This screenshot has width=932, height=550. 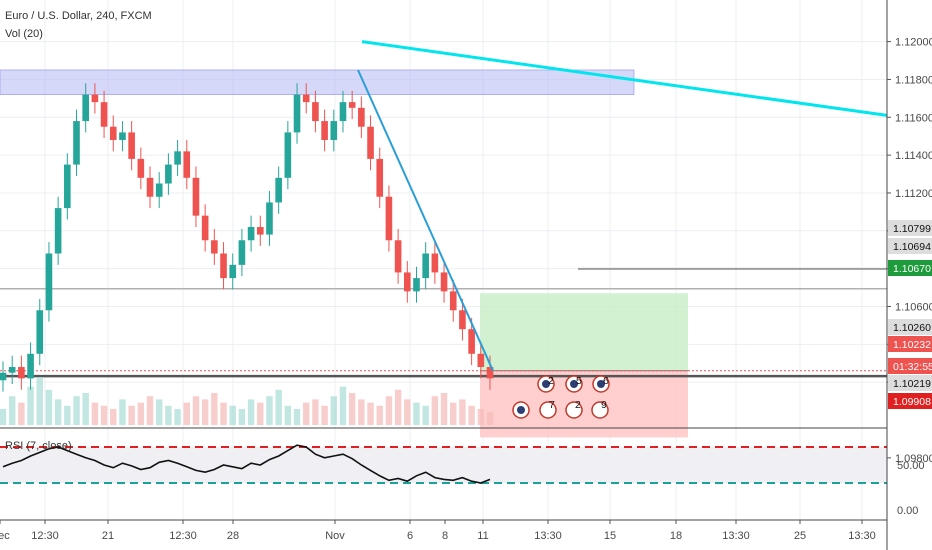 I want to click on volume-indicator-label: Vol (20), so click(x=24, y=34).